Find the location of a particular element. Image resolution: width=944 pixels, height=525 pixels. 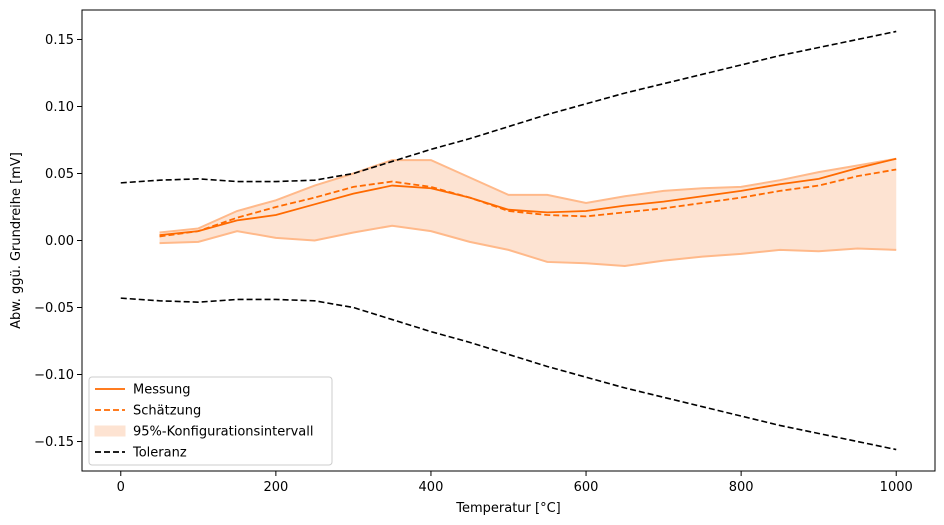

y-tick-label: −0.10 is located at coordinates (54, 375).